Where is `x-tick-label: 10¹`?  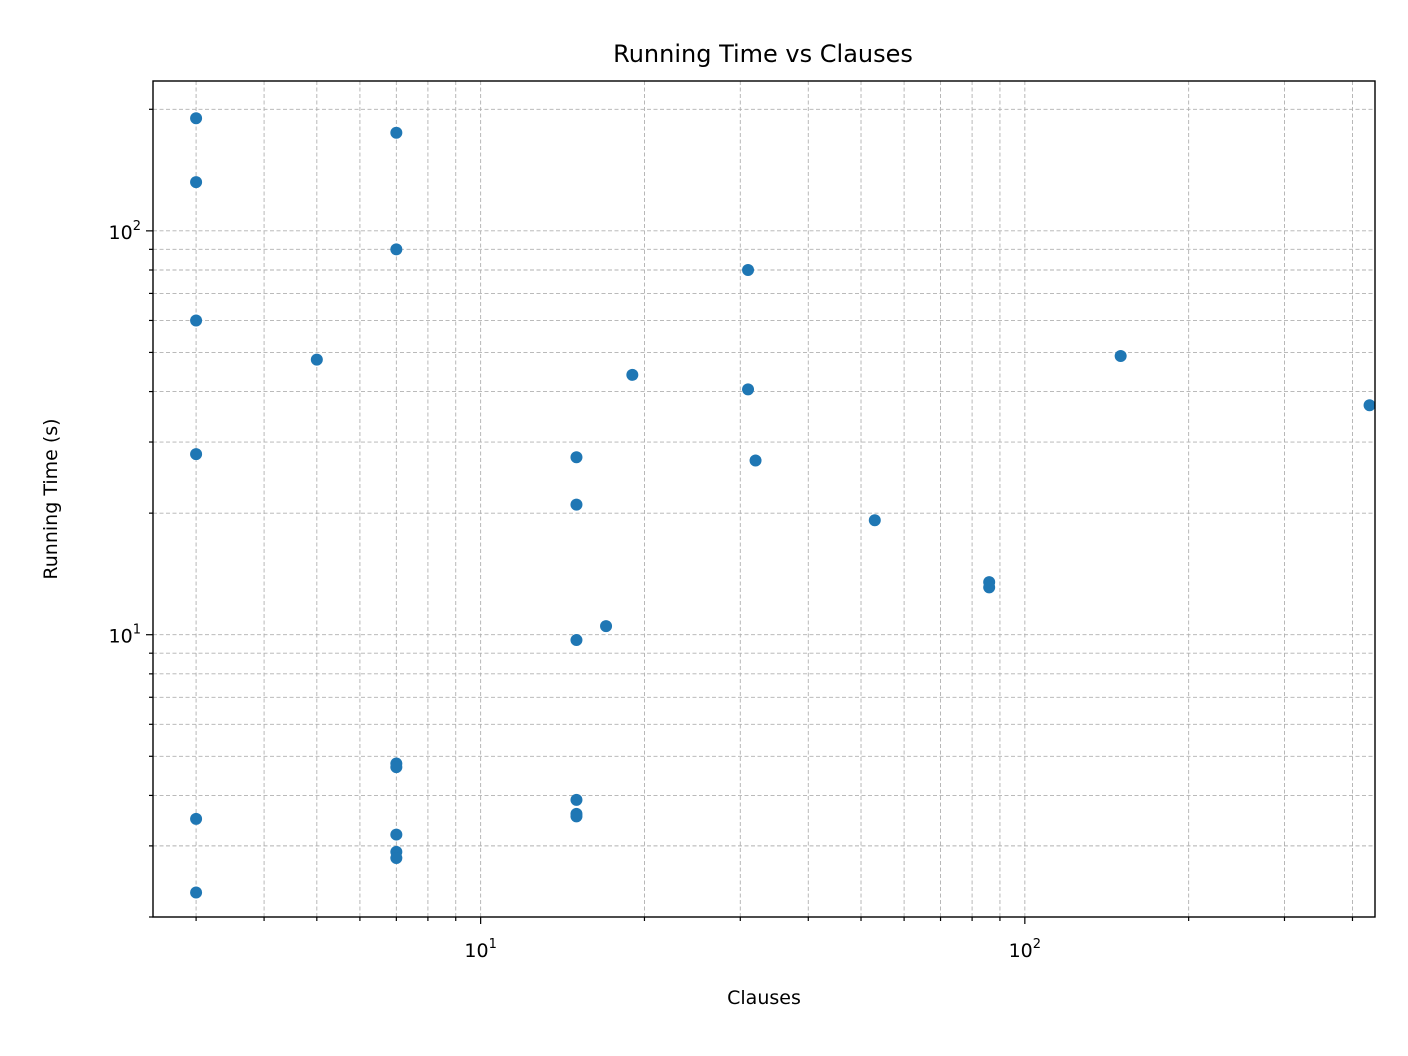
x-tick-label: 10¹ is located at coordinates (480, 949).